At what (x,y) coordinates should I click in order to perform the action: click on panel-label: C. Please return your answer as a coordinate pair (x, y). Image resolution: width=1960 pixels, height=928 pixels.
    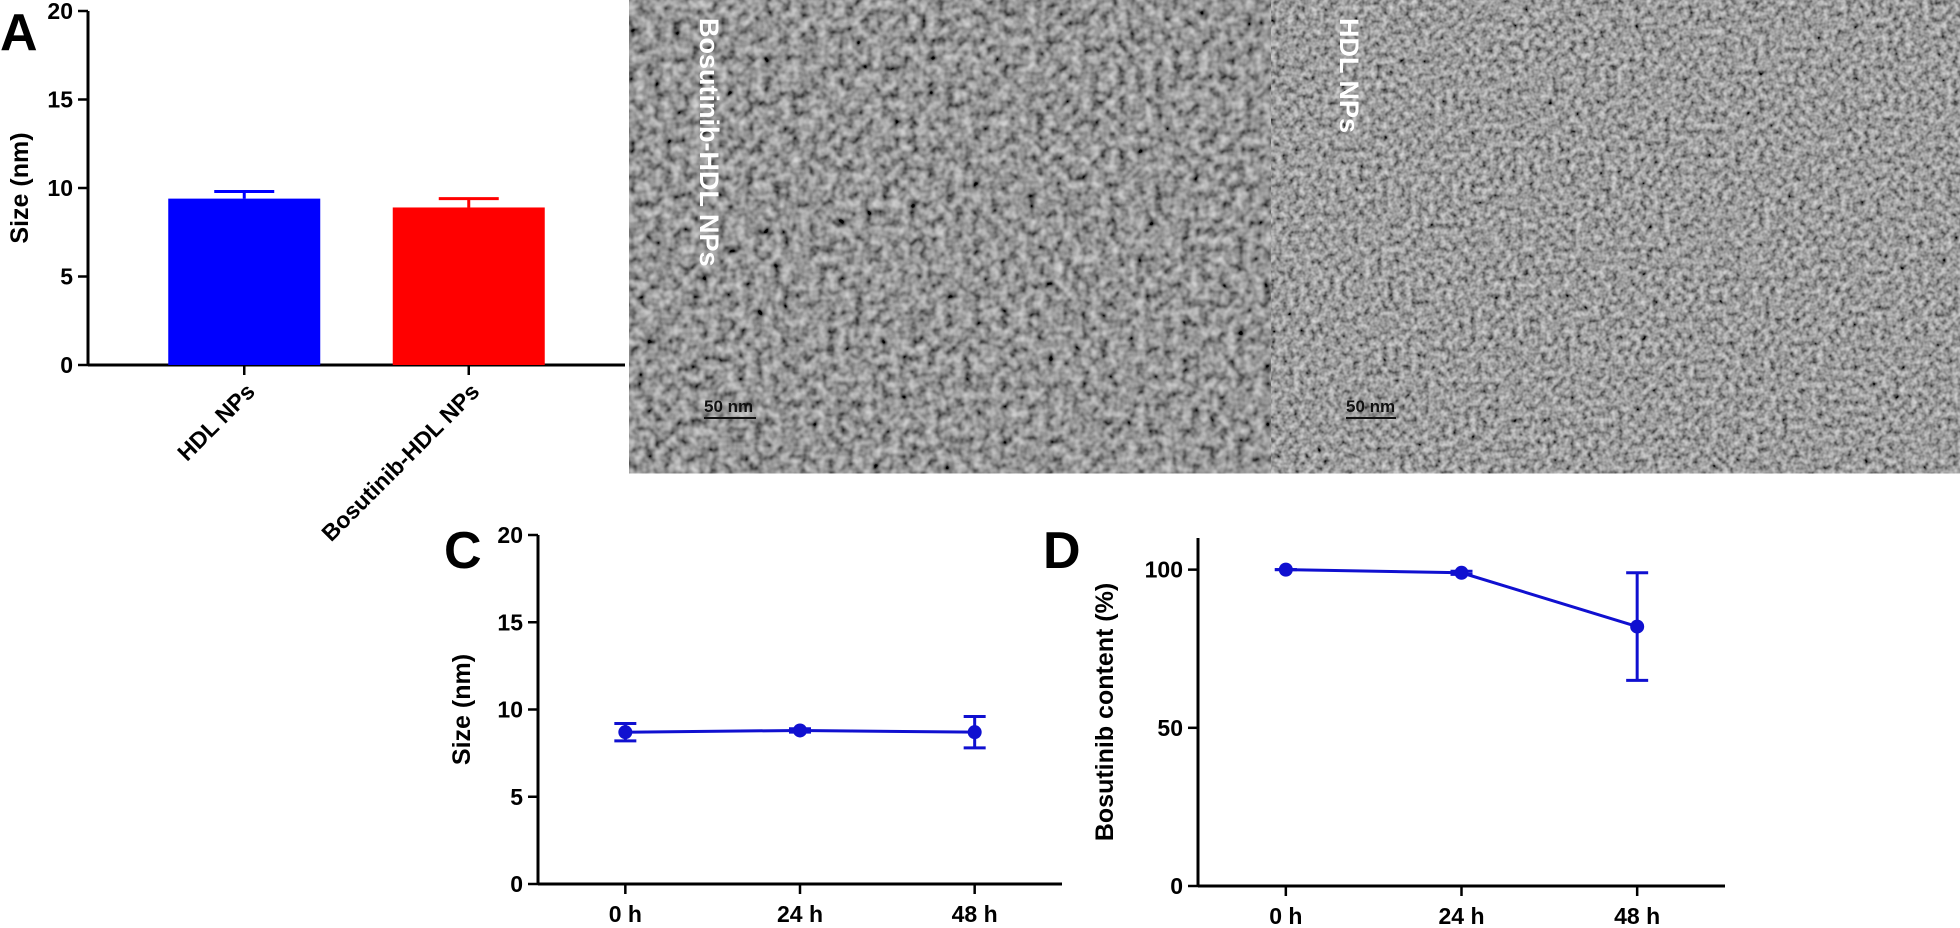
    Looking at the image, I should click on (463, 551).